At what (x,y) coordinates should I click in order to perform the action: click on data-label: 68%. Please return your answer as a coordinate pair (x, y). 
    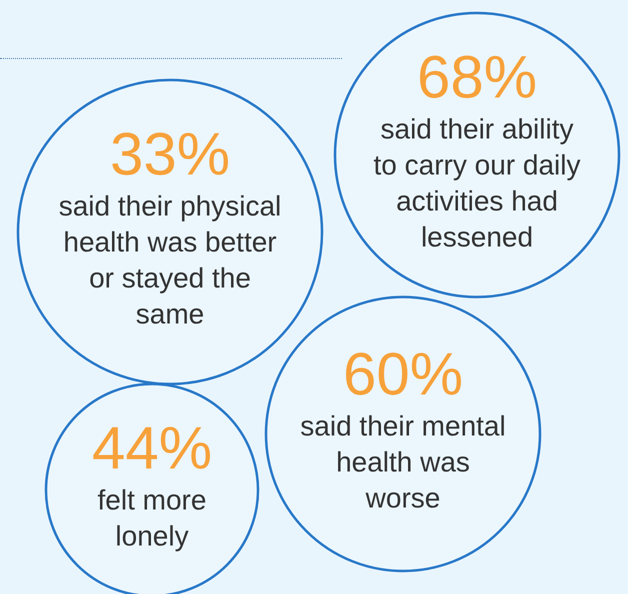
    Looking at the image, I should click on (477, 77).